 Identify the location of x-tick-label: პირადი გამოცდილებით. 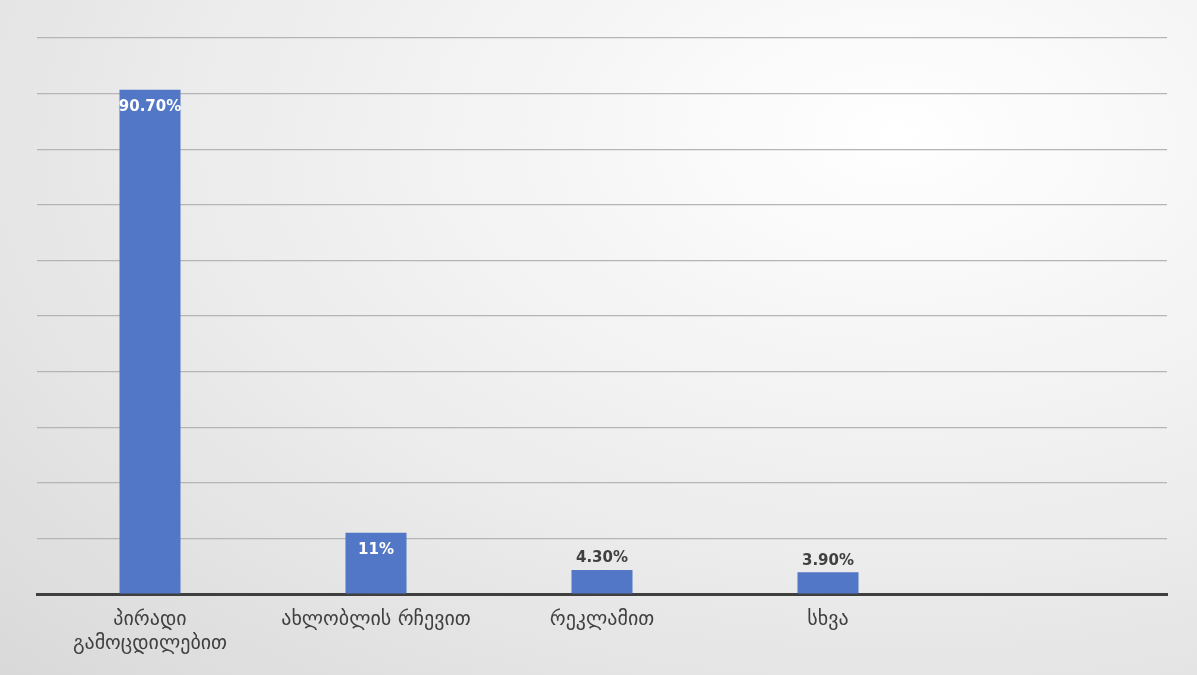
(150, 630).